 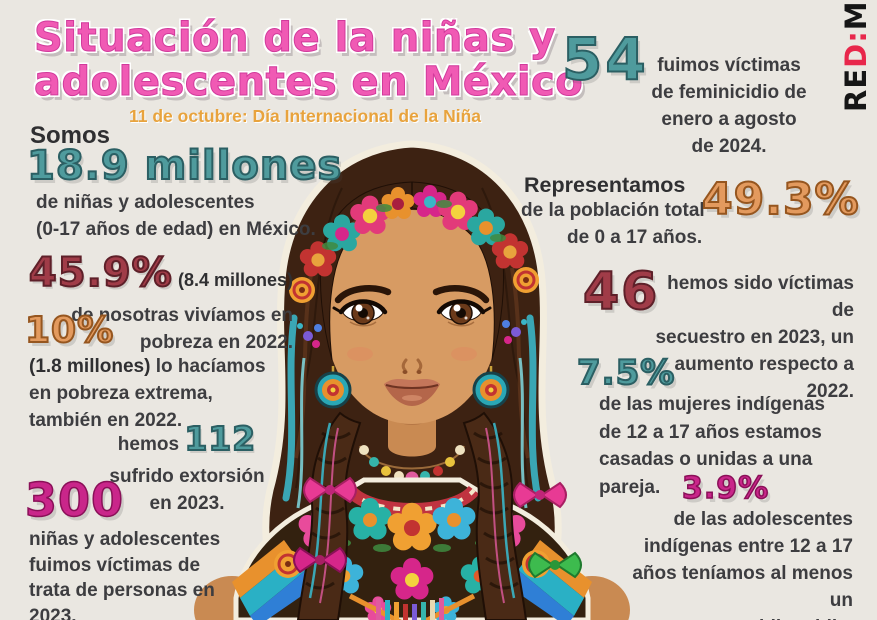 I want to click on stat-population-number: 18.9 millones, so click(x=184, y=166).